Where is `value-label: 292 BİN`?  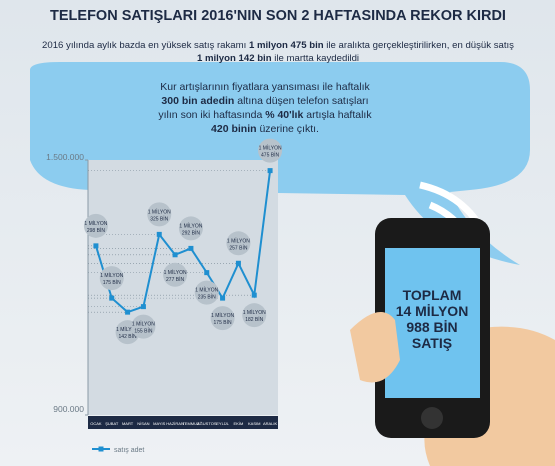
value-label: 292 BİN is located at coordinates (191, 232).